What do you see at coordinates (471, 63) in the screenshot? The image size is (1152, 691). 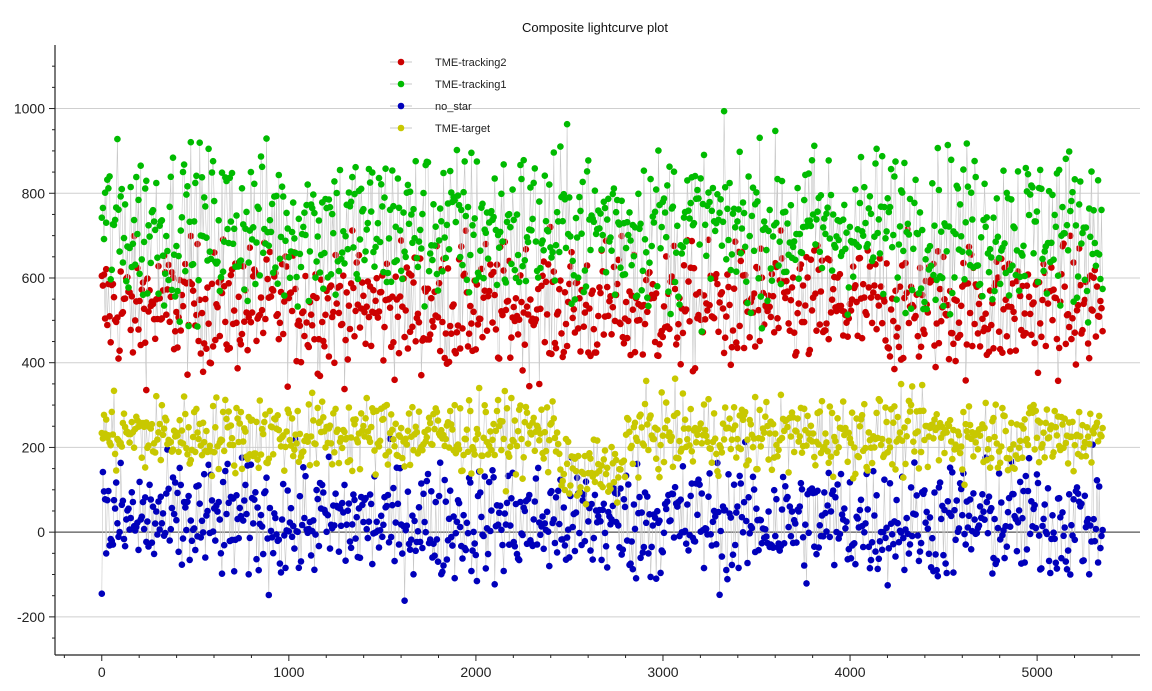 I see `legend-label: TME-tracking2` at bounding box center [471, 63].